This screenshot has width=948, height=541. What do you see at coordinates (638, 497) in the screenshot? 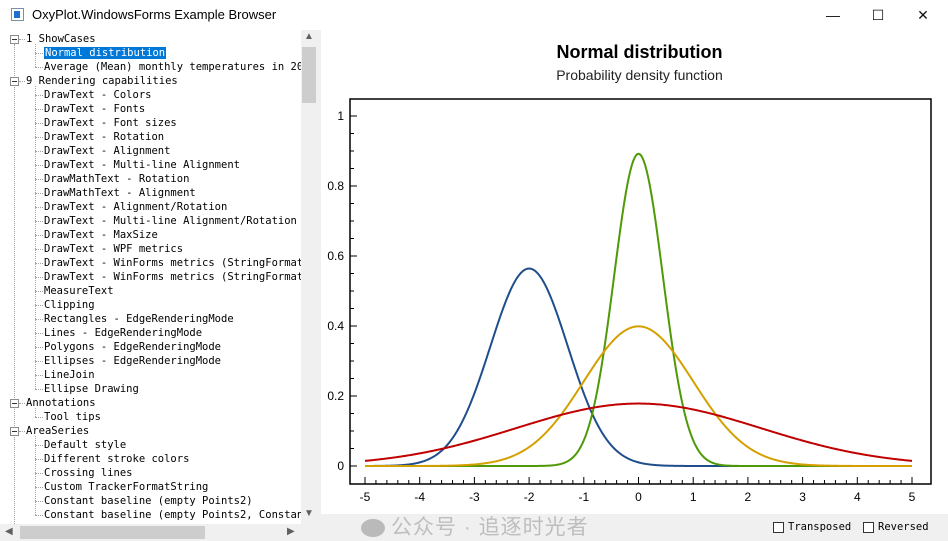
I see `x-tick-label: 0` at bounding box center [638, 497].